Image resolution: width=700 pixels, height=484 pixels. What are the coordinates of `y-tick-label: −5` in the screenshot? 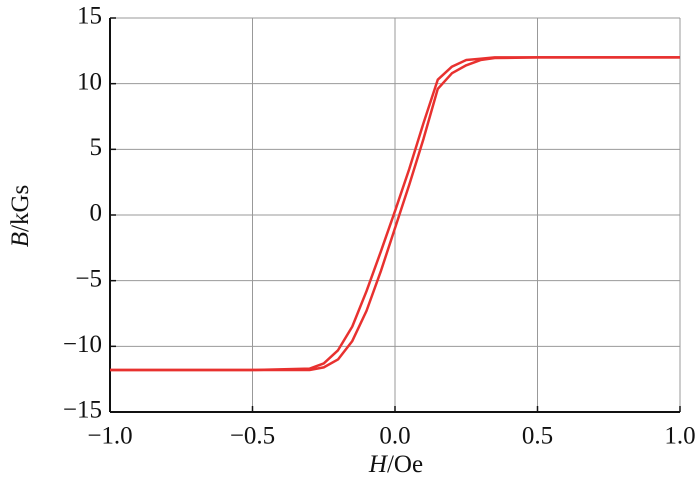 It's located at (88, 278).